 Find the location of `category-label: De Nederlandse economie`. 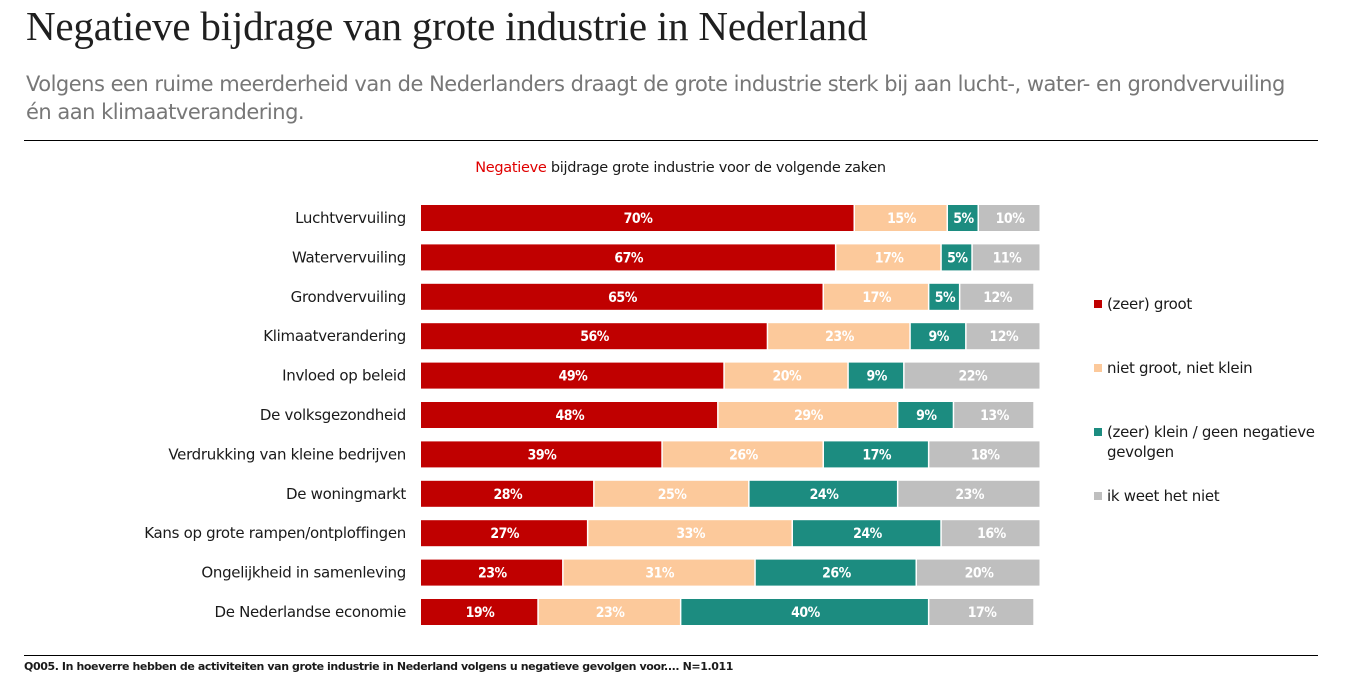

category-label: De Nederlandse economie is located at coordinates (310, 612).